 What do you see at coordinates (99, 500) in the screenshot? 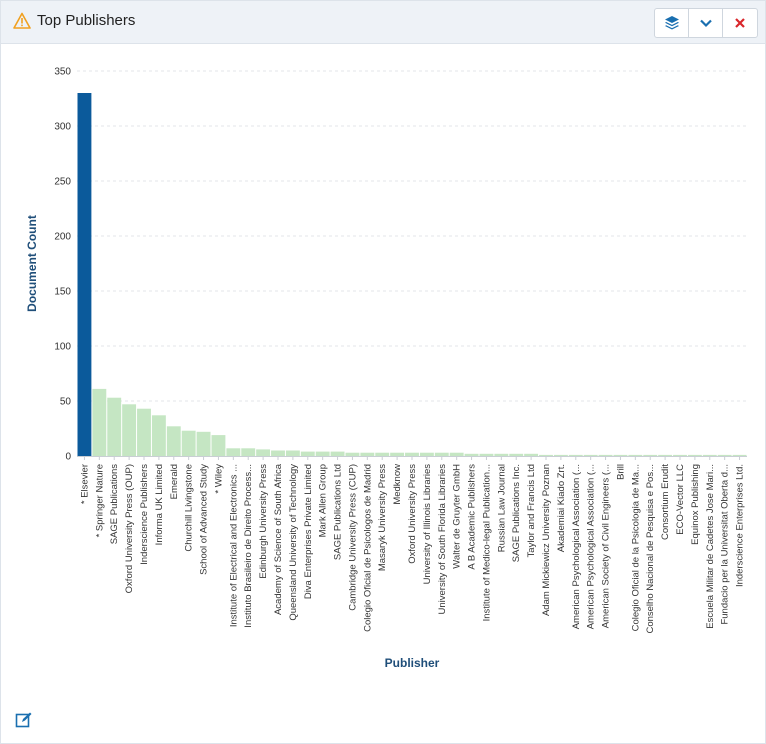
I see `x-tick-label: * Springer Nature` at bounding box center [99, 500].